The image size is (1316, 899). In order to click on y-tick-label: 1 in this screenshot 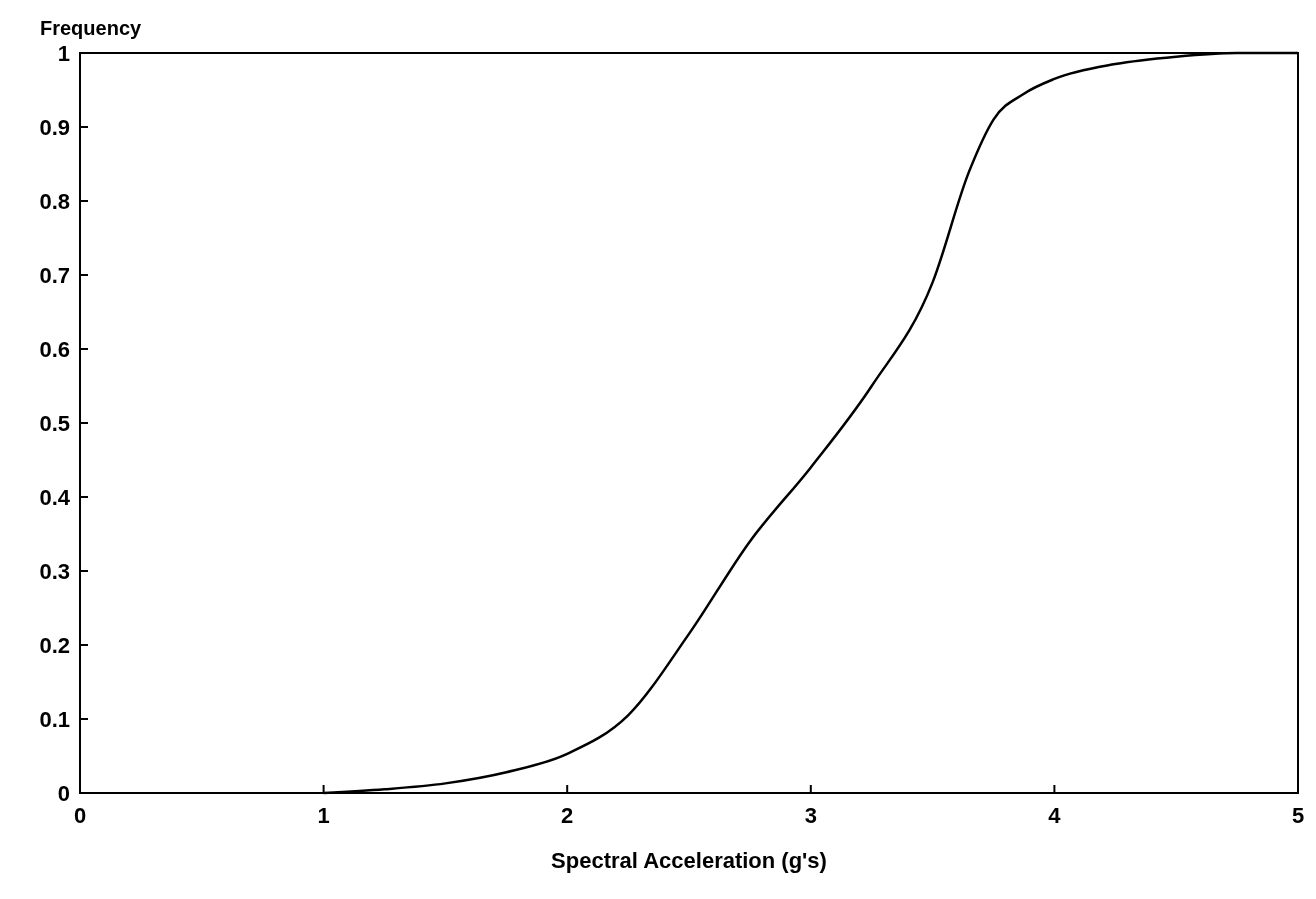, I will do `click(63, 53)`.